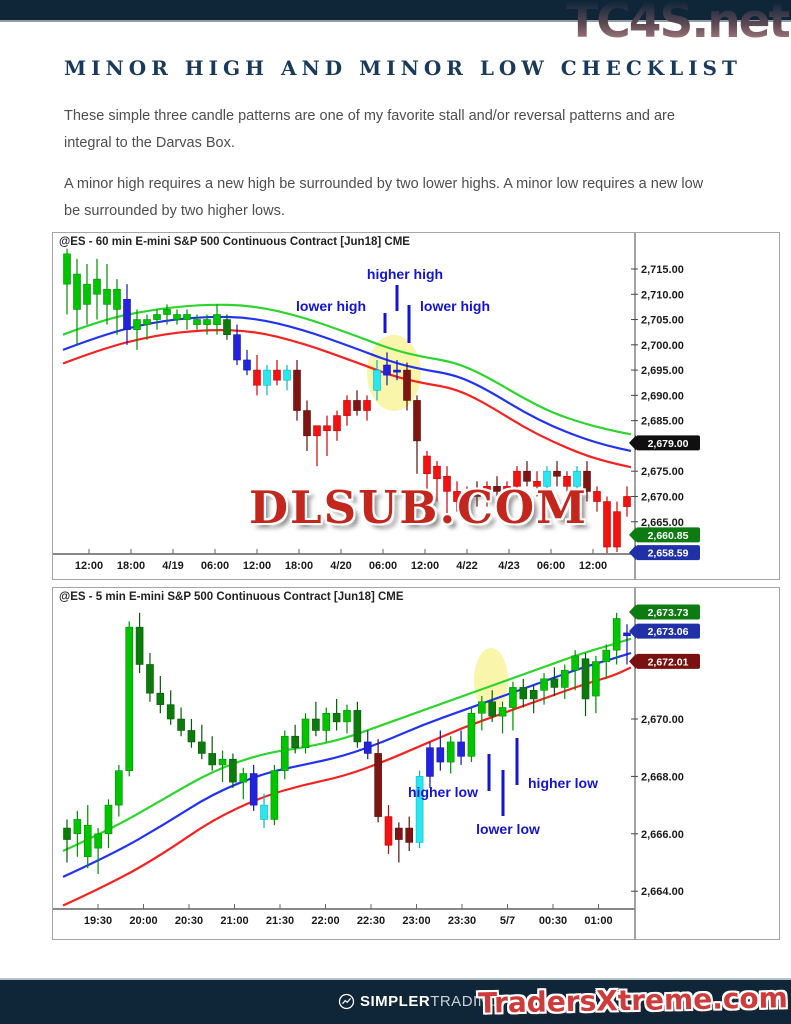 The width and height of the screenshot is (791, 1024). Describe the element at coordinates (455, 306) in the screenshot. I see `annotation-label: lower high` at that location.